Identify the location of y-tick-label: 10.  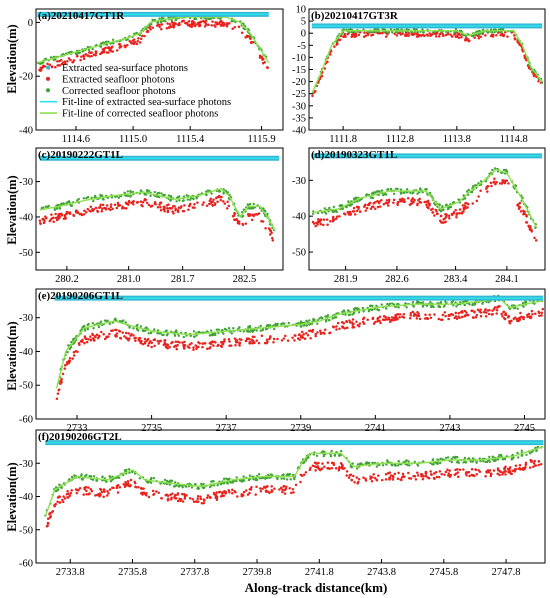
(301, 10).